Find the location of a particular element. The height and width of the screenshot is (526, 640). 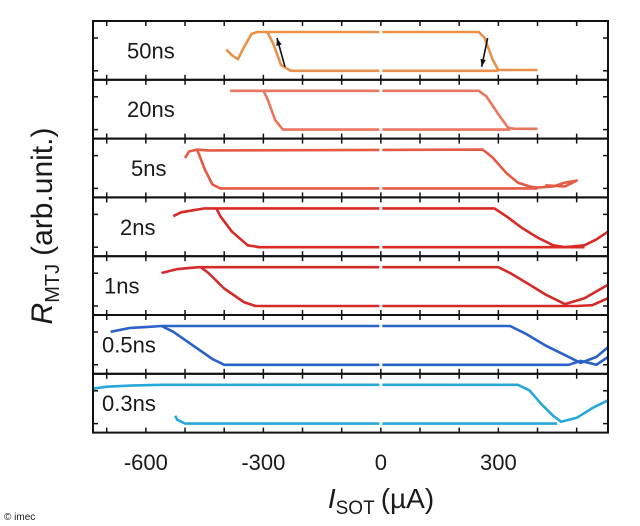

panel-label: 0.3ns is located at coordinates (129, 403).